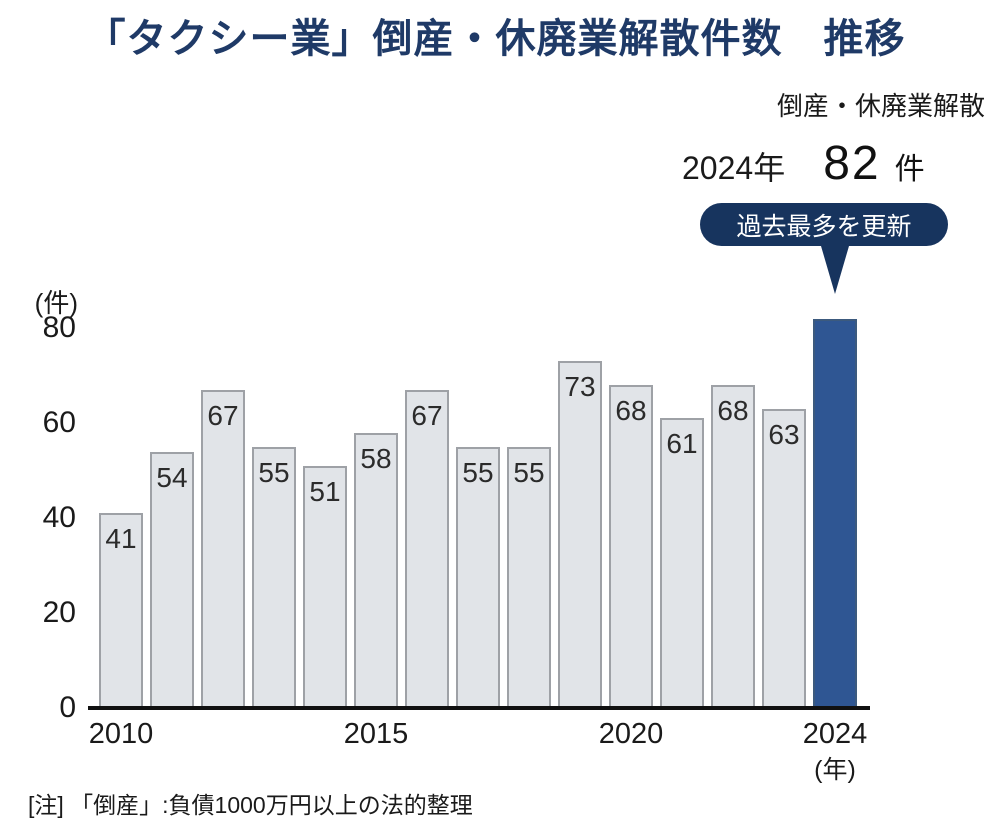 Image resolution: width=991 pixels, height=828 pixels. Describe the element at coordinates (376, 458) in the screenshot. I see `bar-value-label-2015: 58` at that location.